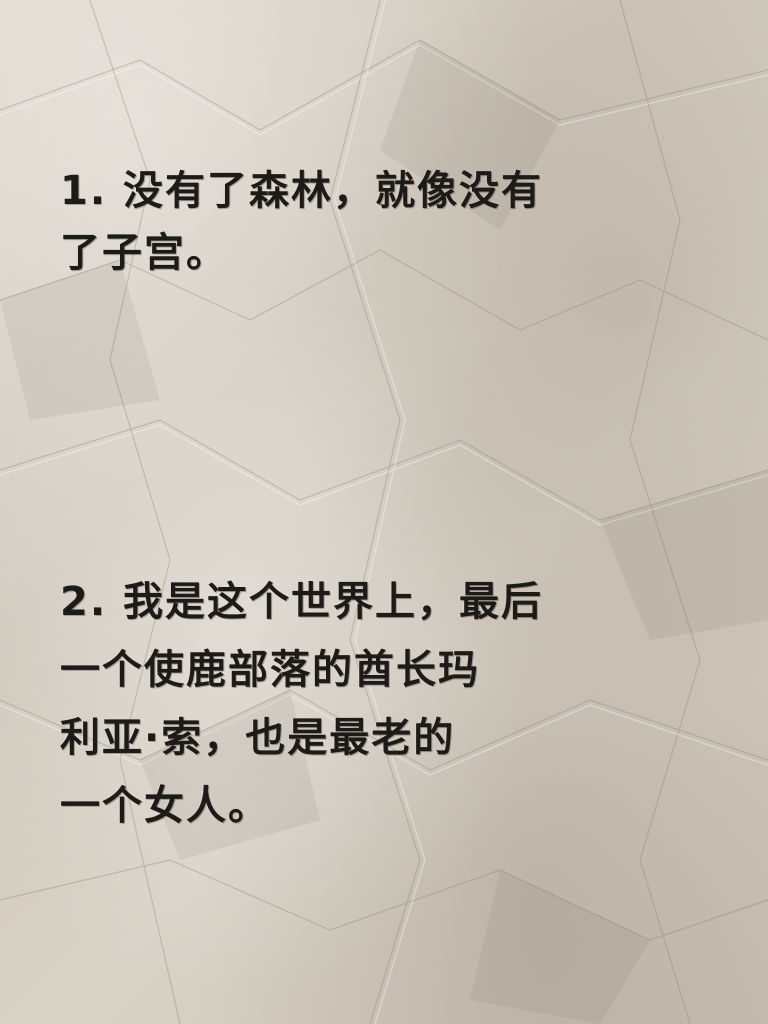 This screenshot has width=768, height=1024. Describe the element at coordinates (301, 191) in the screenshot. I see `note-1-line-1: 1. 没有了森林，就像没有` at that location.